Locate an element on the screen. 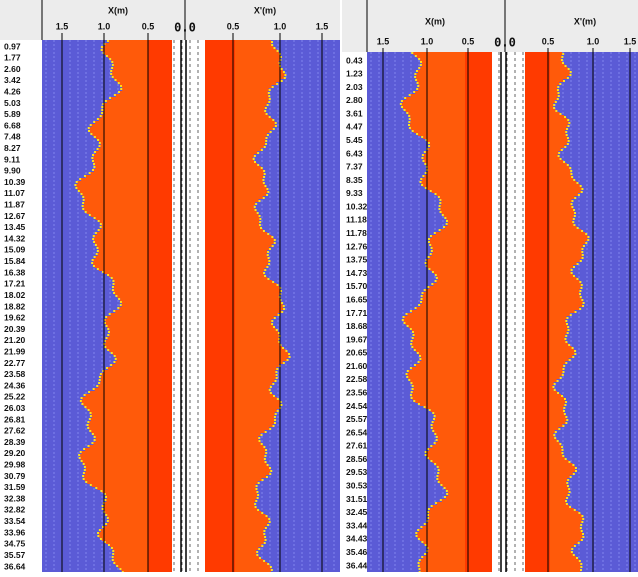 This screenshot has height=577, width=638. depth-label: 11.18 is located at coordinates (356, 220).